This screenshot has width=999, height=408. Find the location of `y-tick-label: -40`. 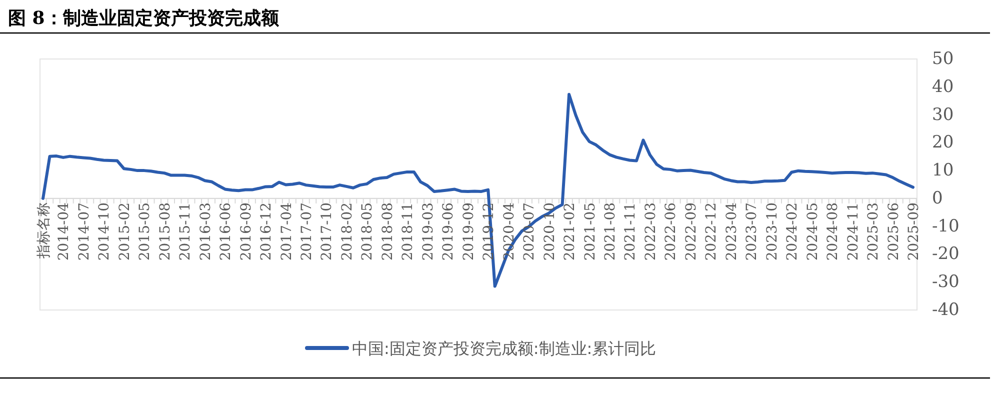

y-tick-label: -40 is located at coordinates (946, 310).